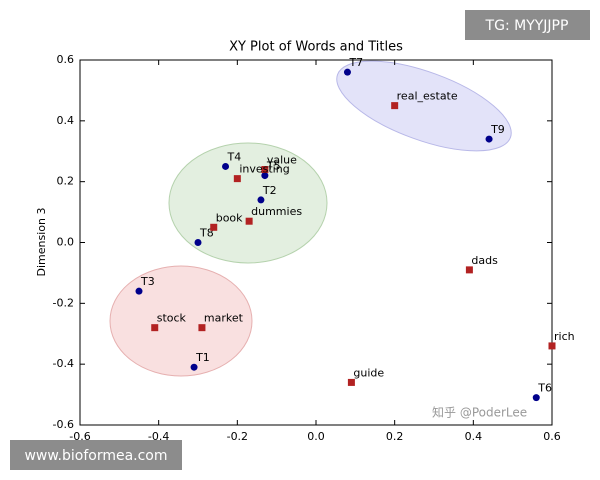 The height and width of the screenshot is (480, 600). I want to click on point-label: market, so click(224, 318).